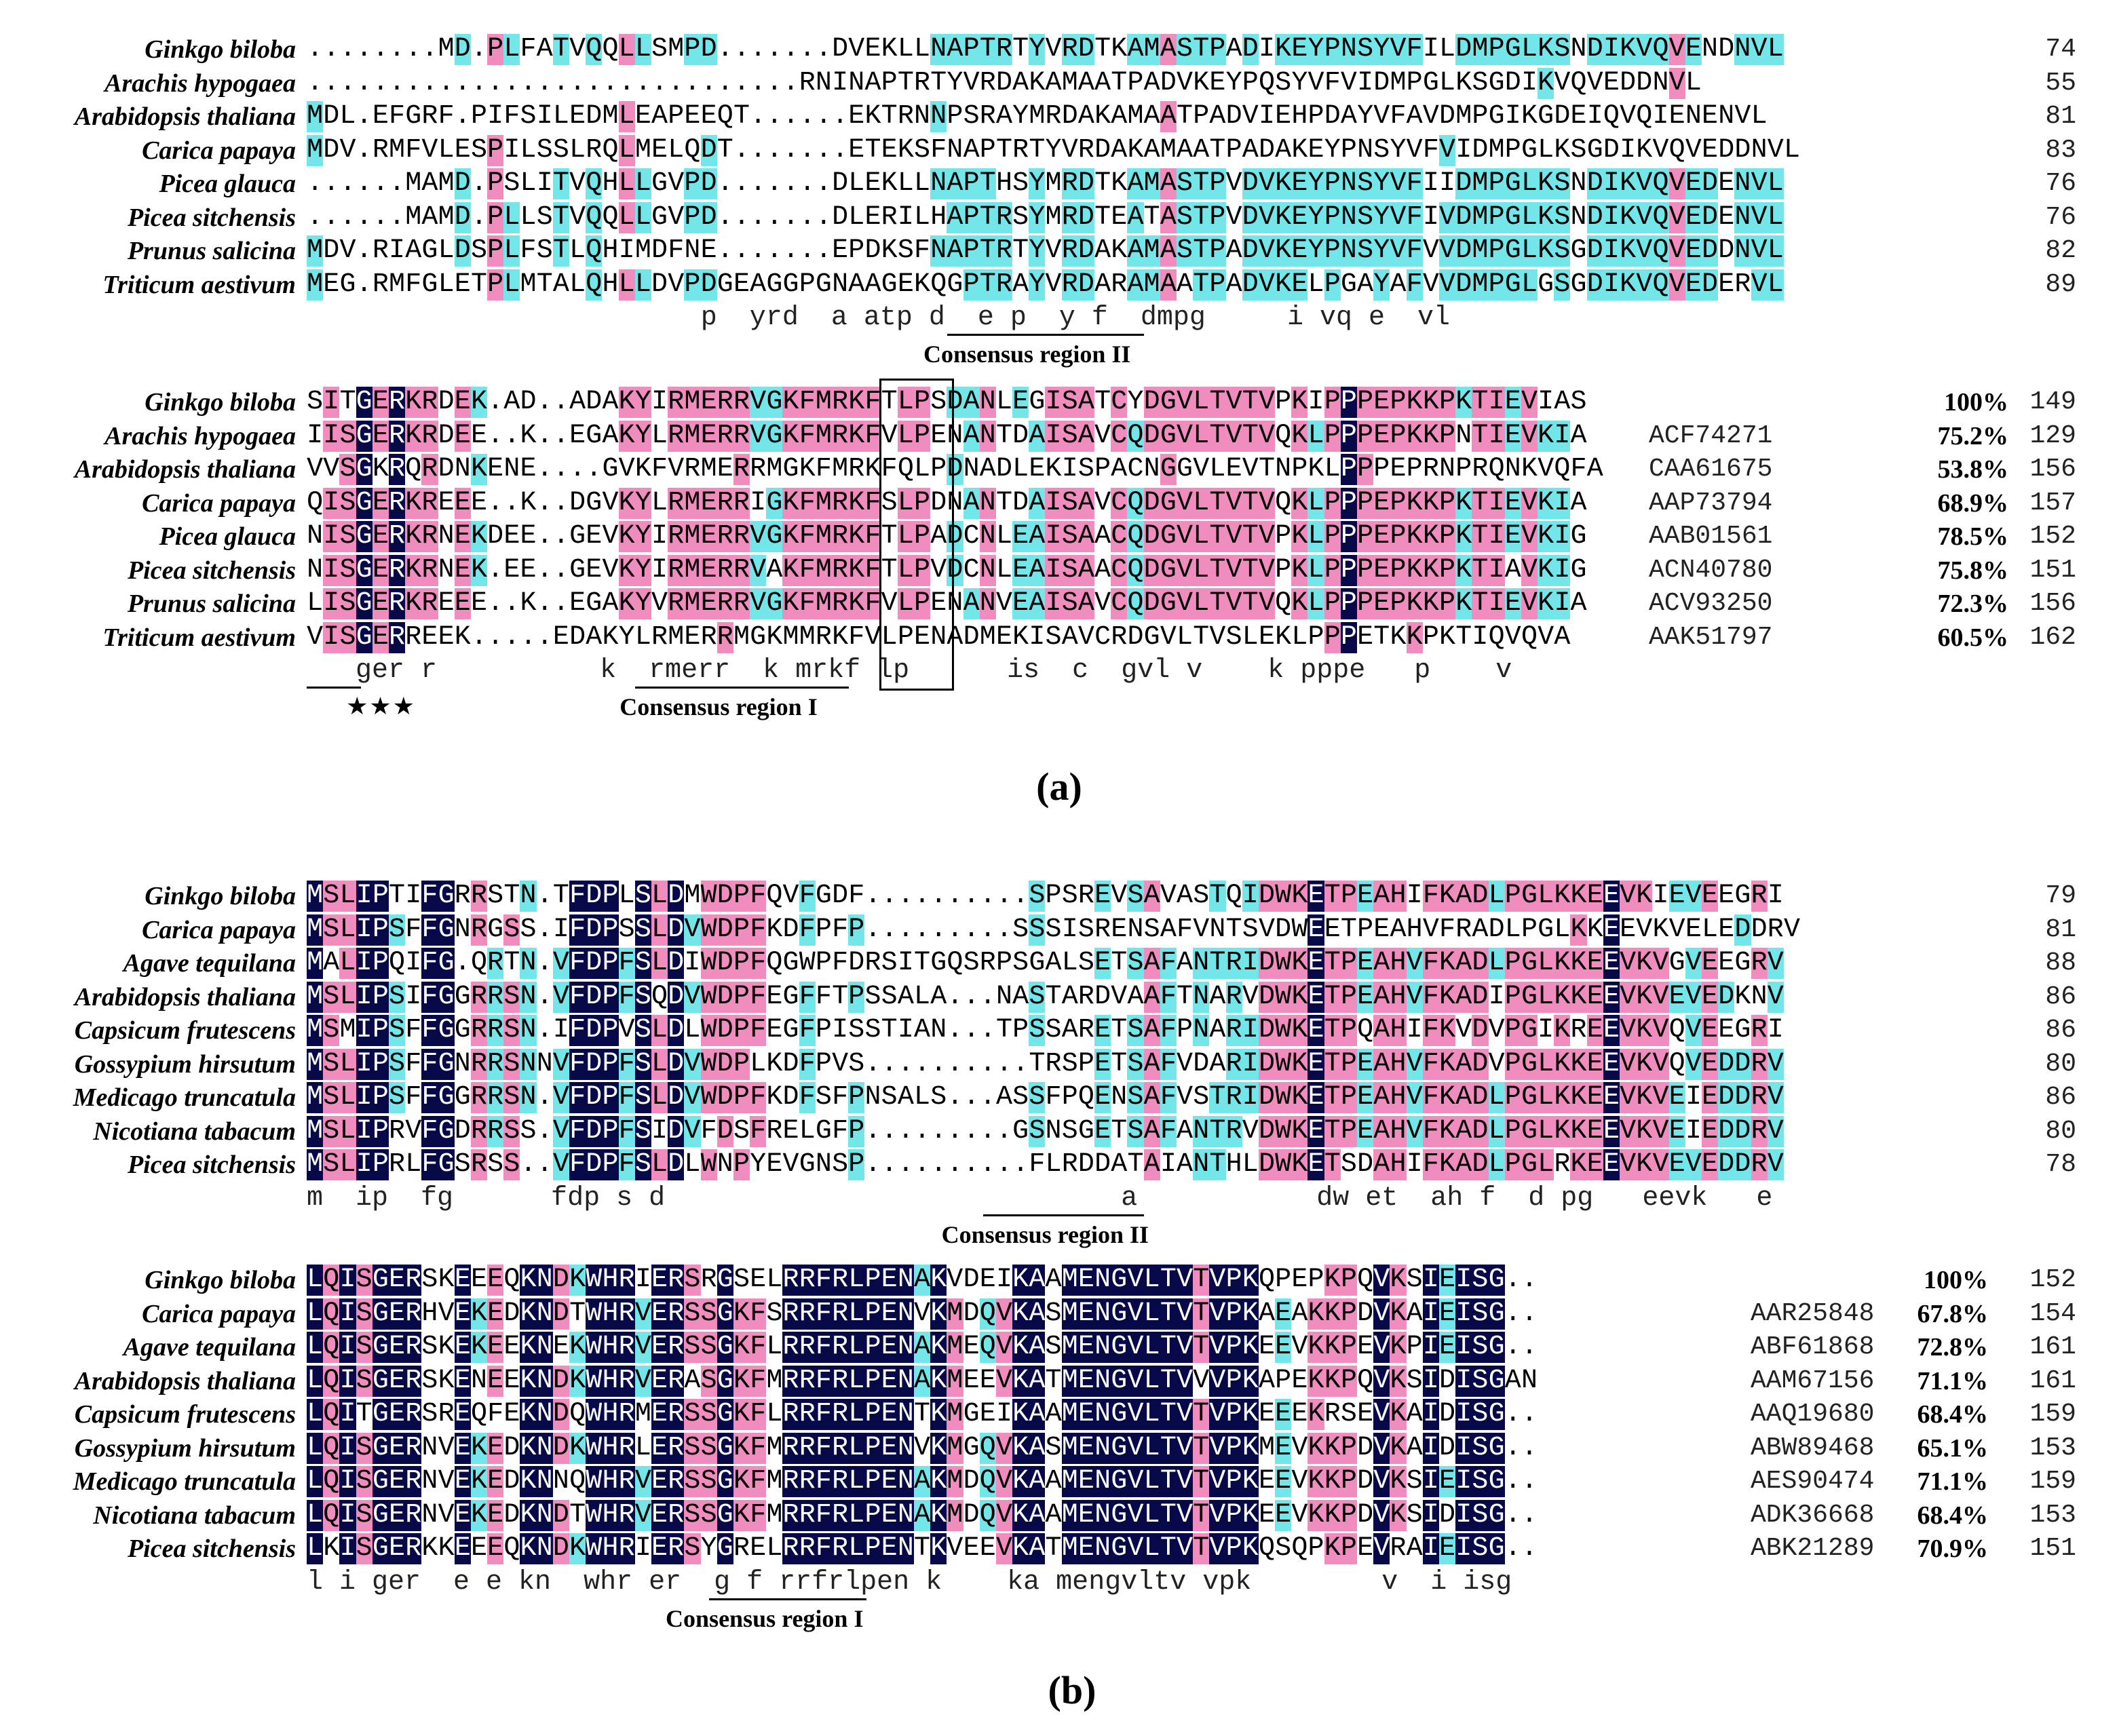 The width and height of the screenshot is (2119, 1736). I want to click on residue: H, so click(1399, 1064).